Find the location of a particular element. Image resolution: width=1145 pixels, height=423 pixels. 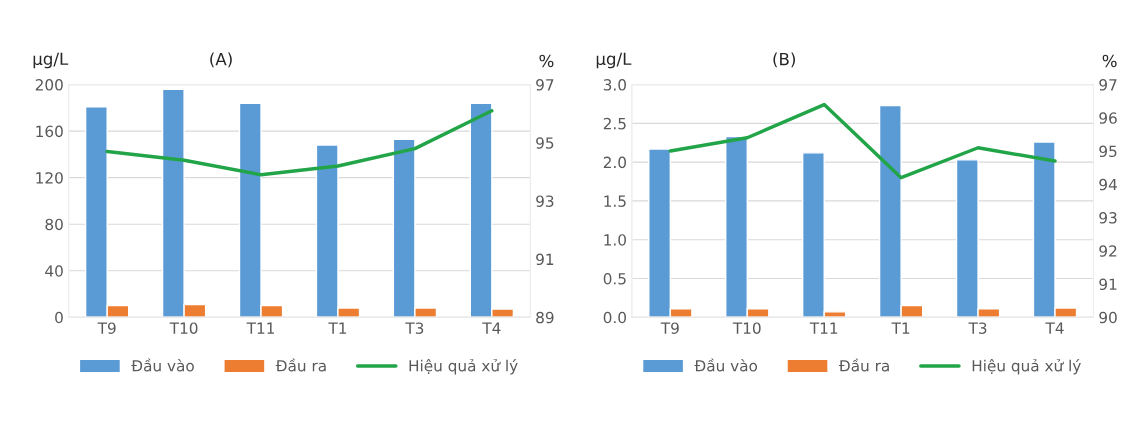

y-tick-label: 200 is located at coordinates (49, 85).